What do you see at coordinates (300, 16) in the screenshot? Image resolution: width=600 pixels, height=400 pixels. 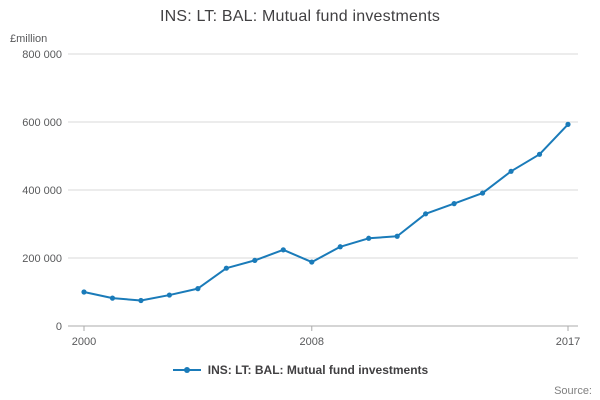 I see `chart-title: INS: LT: BAL: Mutual fund investments` at bounding box center [300, 16].